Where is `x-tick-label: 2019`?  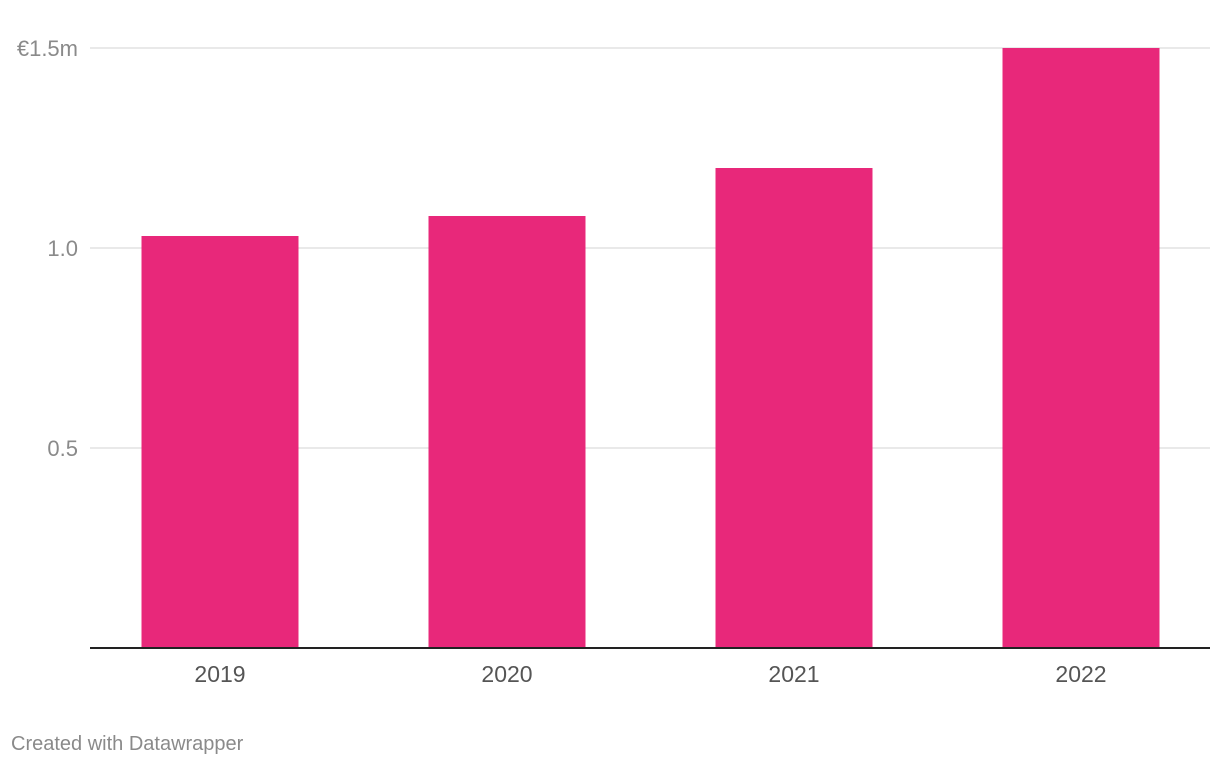
x-tick-label: 2019 is located at coordinates (219, 674).